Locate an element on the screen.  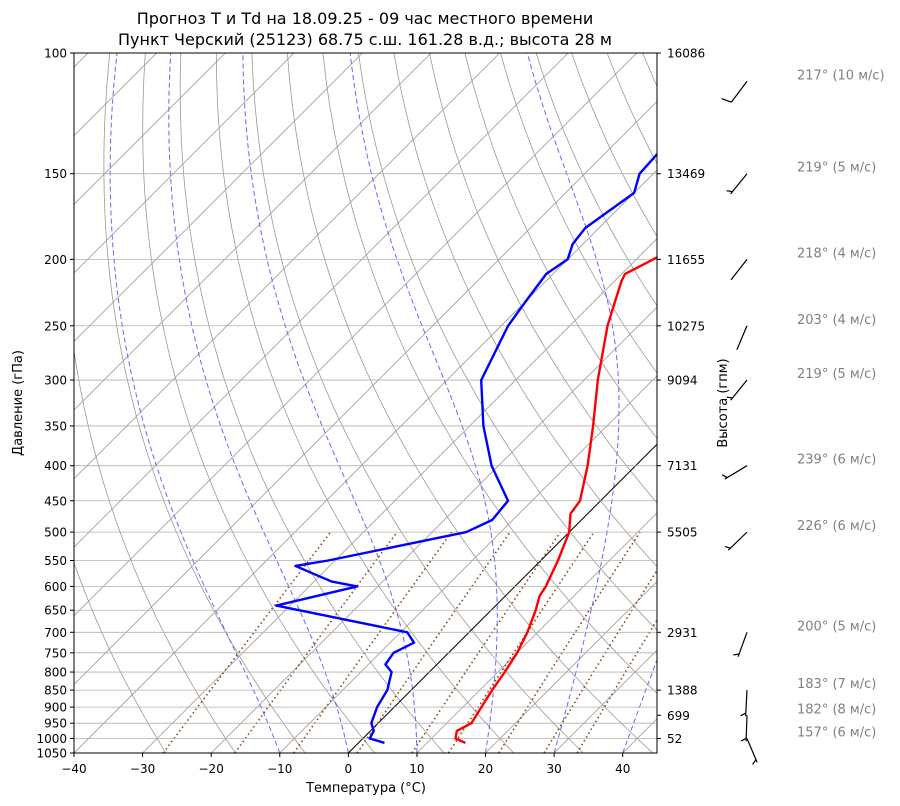
y-tick-label: 250 is located at coordinates (55, 326).